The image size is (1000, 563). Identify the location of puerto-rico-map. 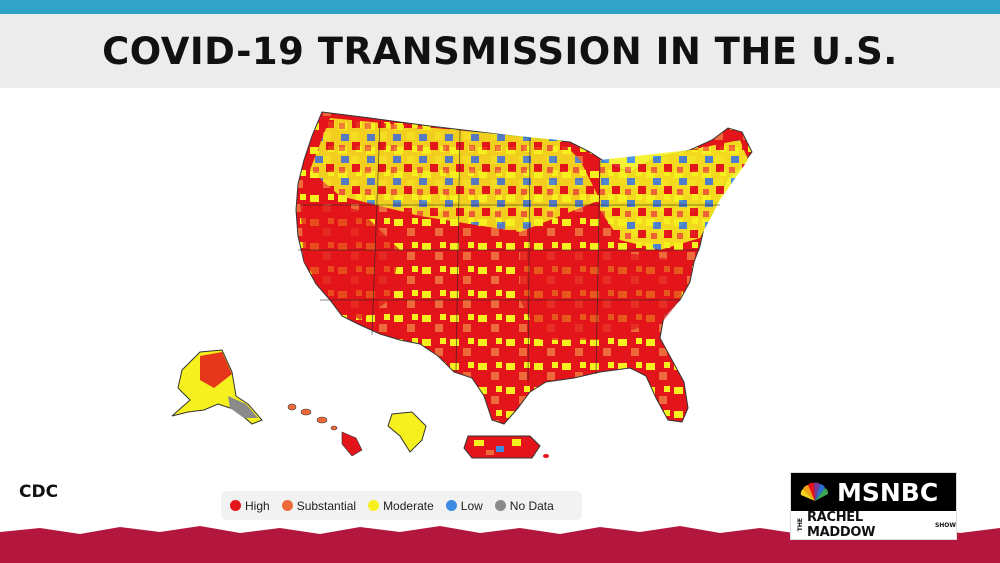
(506, 447).